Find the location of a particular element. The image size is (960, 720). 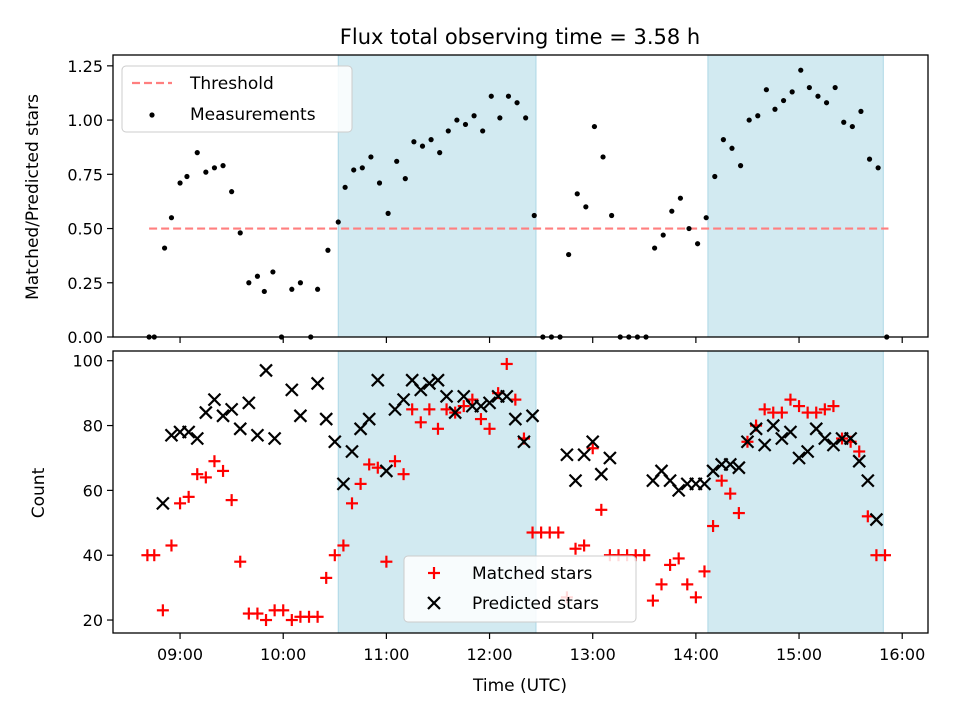

top-shaded-interval is located at coordinates (795, 196).